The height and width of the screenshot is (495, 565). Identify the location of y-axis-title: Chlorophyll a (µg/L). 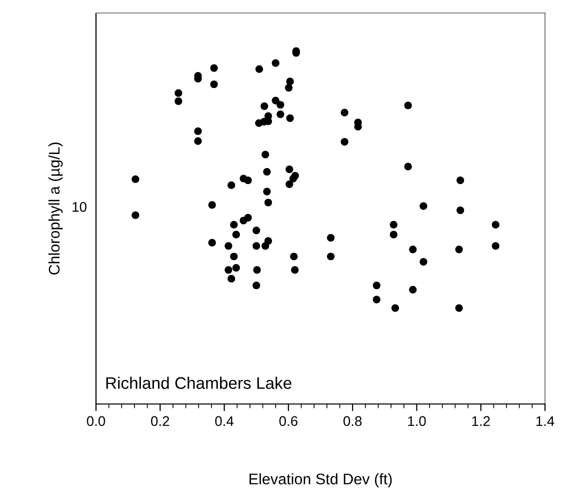
(55, 208).